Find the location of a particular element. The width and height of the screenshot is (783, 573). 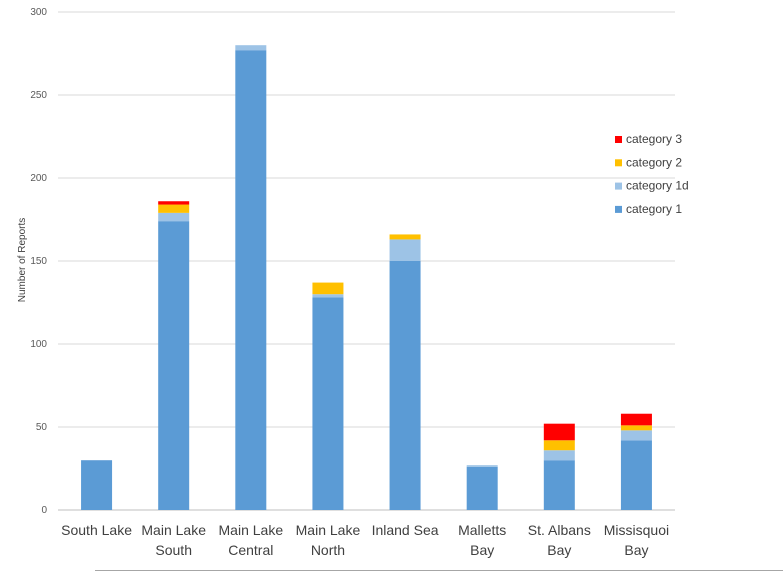

x-category-label: Main Lake South is located at coordinates (173, 540).